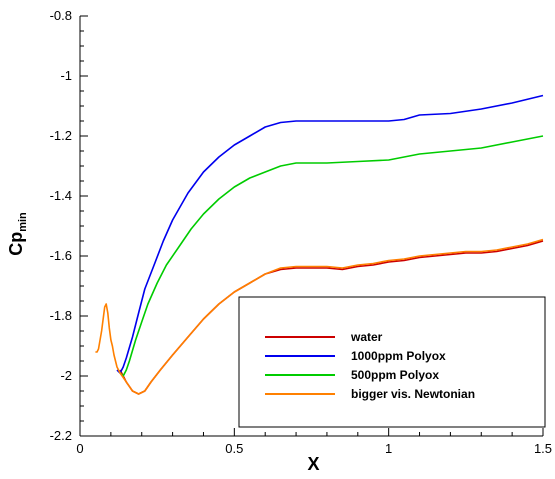  I want to click on y-axis-title: Cpmin, so click(17, 234).